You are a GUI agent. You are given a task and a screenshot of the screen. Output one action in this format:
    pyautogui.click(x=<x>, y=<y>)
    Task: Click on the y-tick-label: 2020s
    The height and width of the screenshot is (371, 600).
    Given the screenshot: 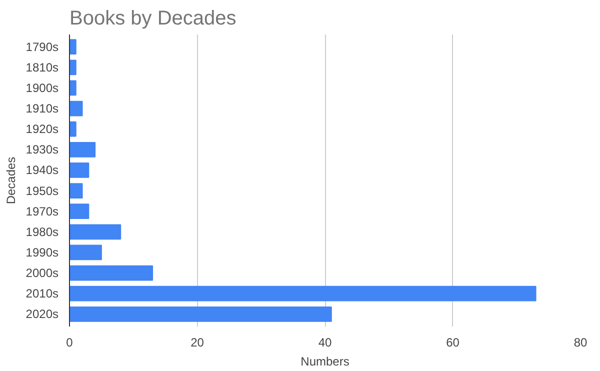 What is the action you would take?
    pyautogui.click(x=42, y=314)
    